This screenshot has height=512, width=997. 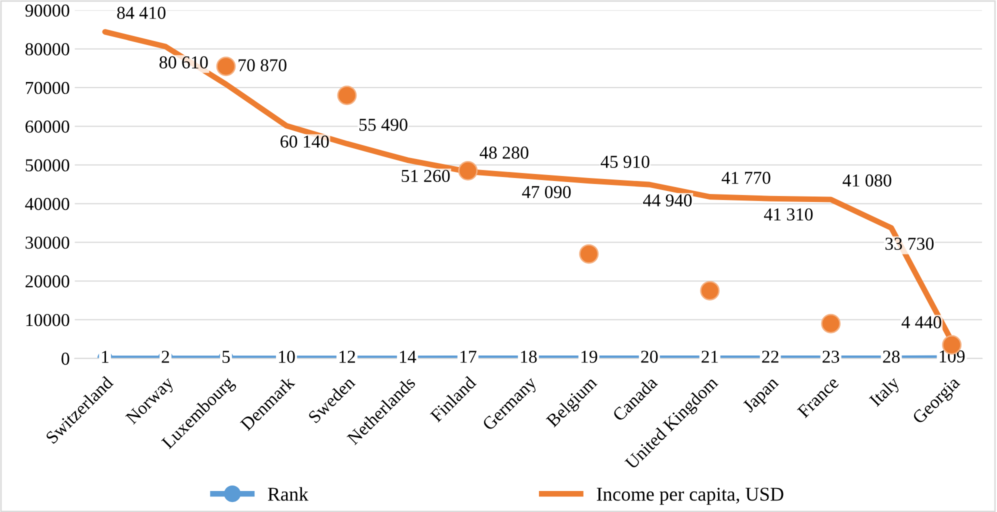 What do you see at coordinates (166, 356) in the screenshot?
I see `data-label: 2` at bounding box center [166, 356].